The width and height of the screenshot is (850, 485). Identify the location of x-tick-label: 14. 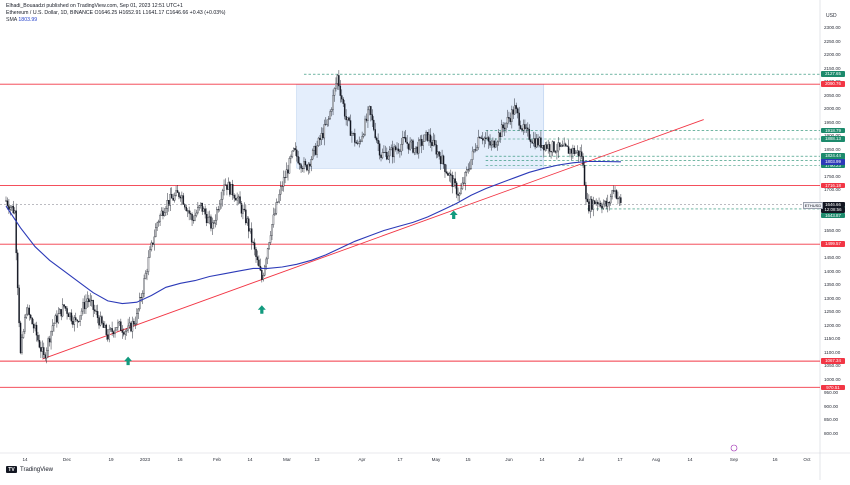
(689, 459).